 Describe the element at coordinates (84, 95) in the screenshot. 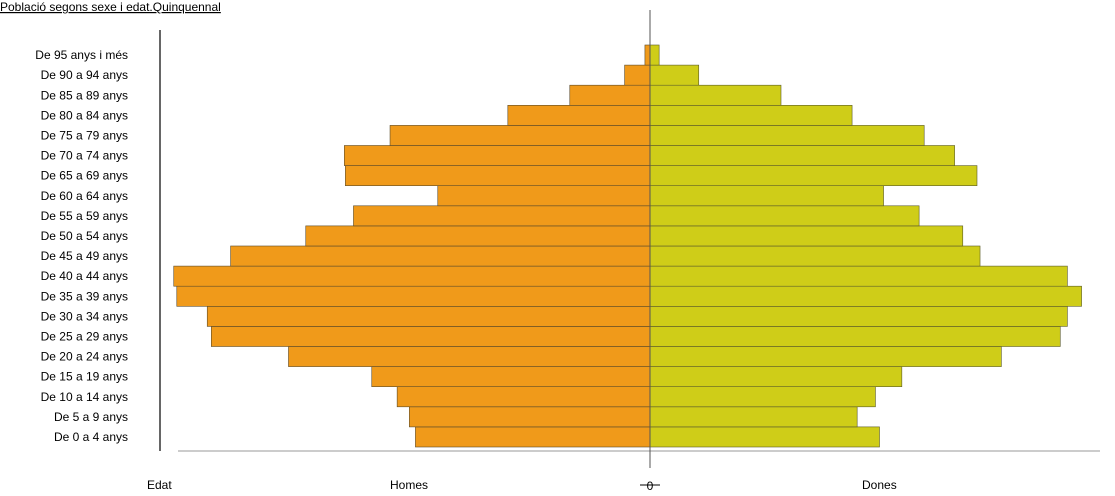

I see `category-label: De 85 a 89 anys` at that location.